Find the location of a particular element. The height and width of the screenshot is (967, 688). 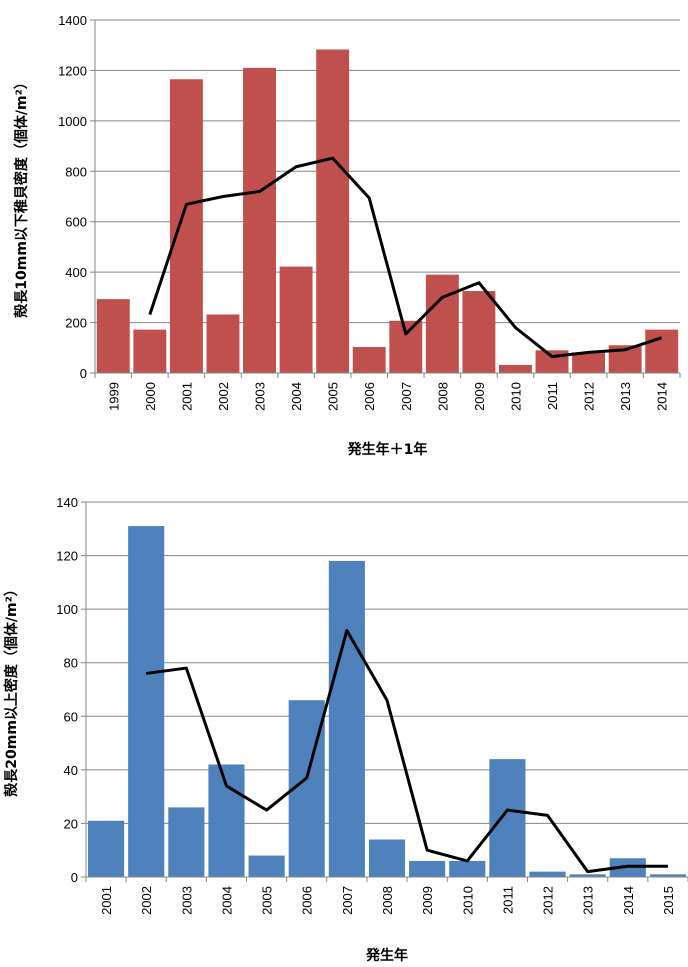

y-axis-title: 殻長10mm以下稚貝密度（個体/m²） is located at coordinates (21, 196).